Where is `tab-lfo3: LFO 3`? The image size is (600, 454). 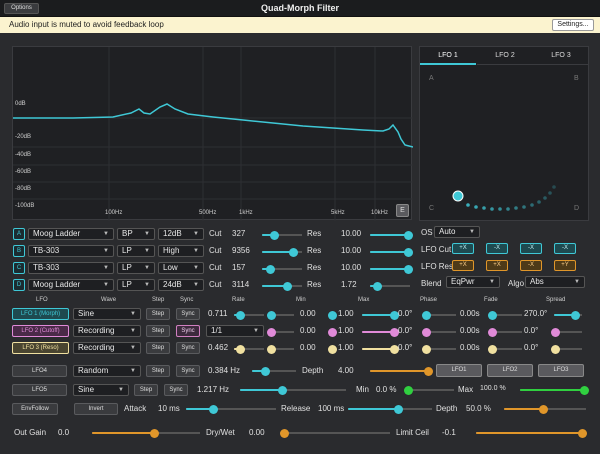 tab-lfo3: LFO 3 is located at coordinates (561, 56).